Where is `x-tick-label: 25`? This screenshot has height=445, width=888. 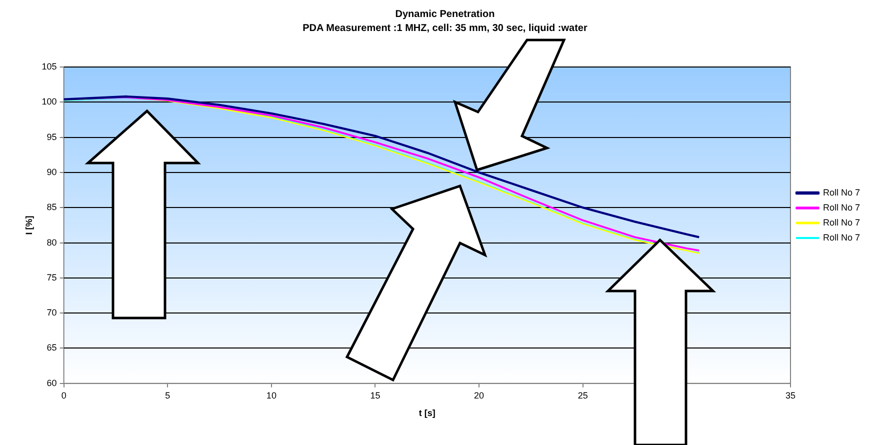
x-tick-label: 25 is located at coordinates (583, 395).